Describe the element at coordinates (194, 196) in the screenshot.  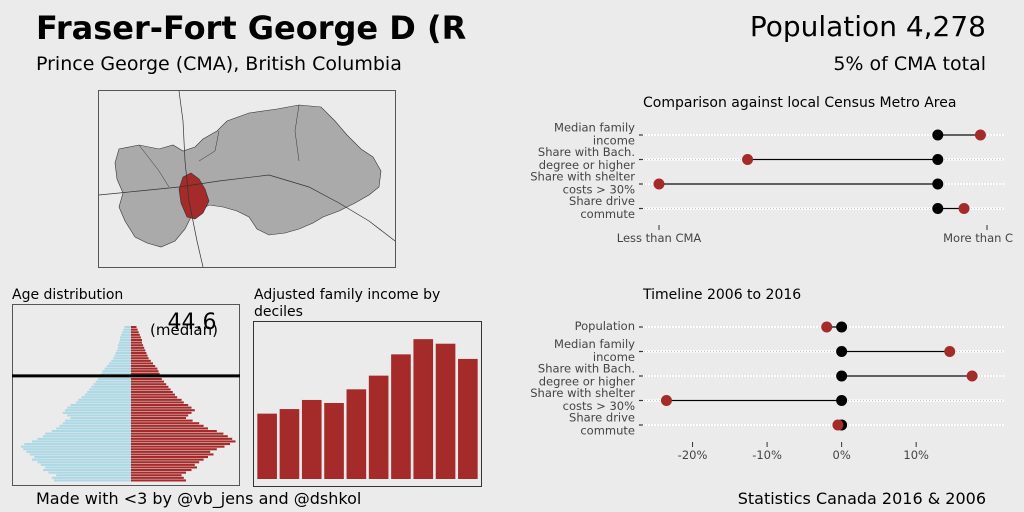
I see `region-area` at that location.